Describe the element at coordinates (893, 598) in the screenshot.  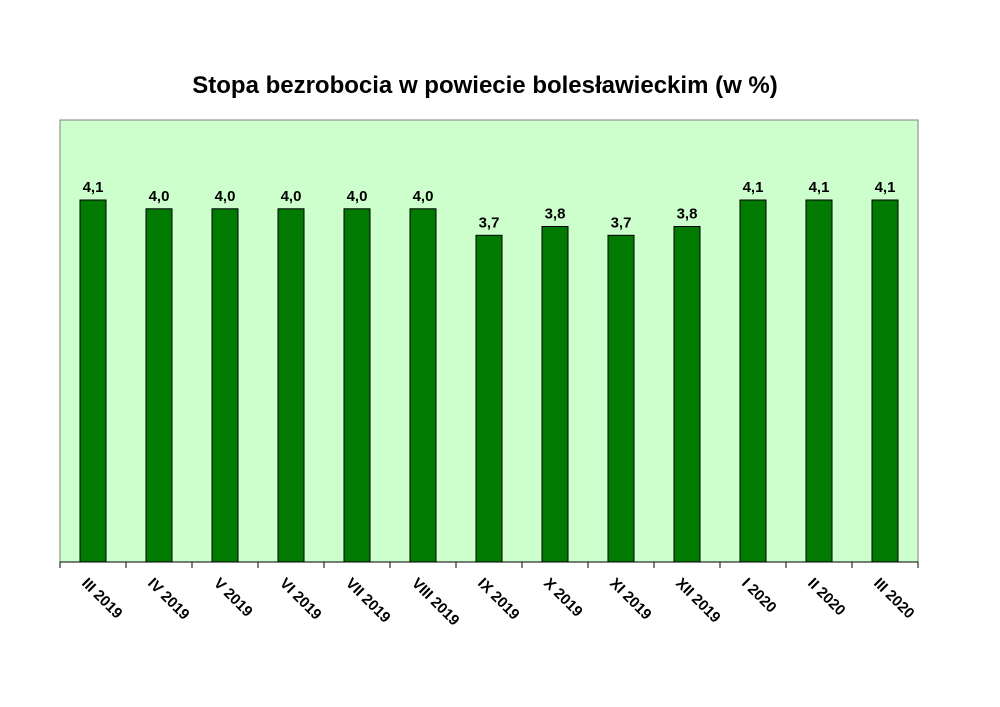
I see `x-tick-label: III 2020` at that location.